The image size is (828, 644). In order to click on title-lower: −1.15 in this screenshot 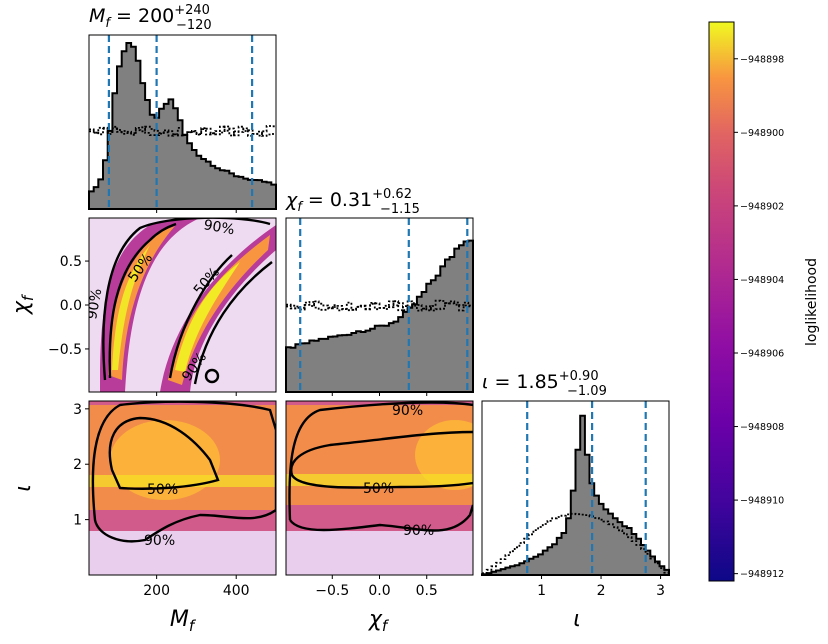, I will do `click(400, 209)`.